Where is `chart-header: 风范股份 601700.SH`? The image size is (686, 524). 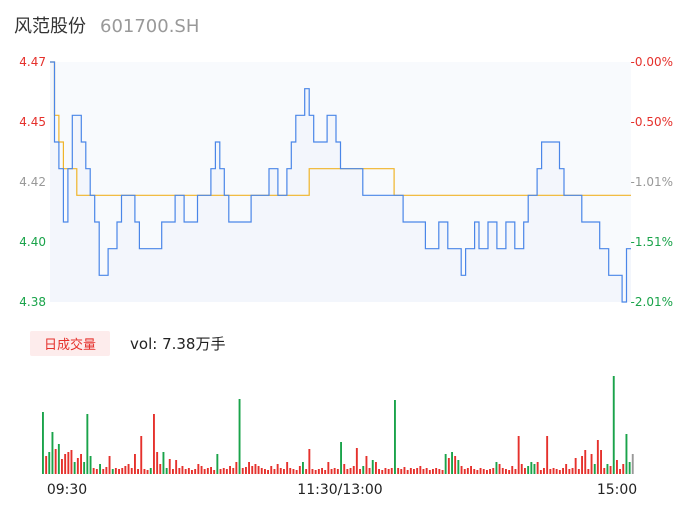
chart-header: 风范股份 601700.SH is located at coordinates (106, 26).